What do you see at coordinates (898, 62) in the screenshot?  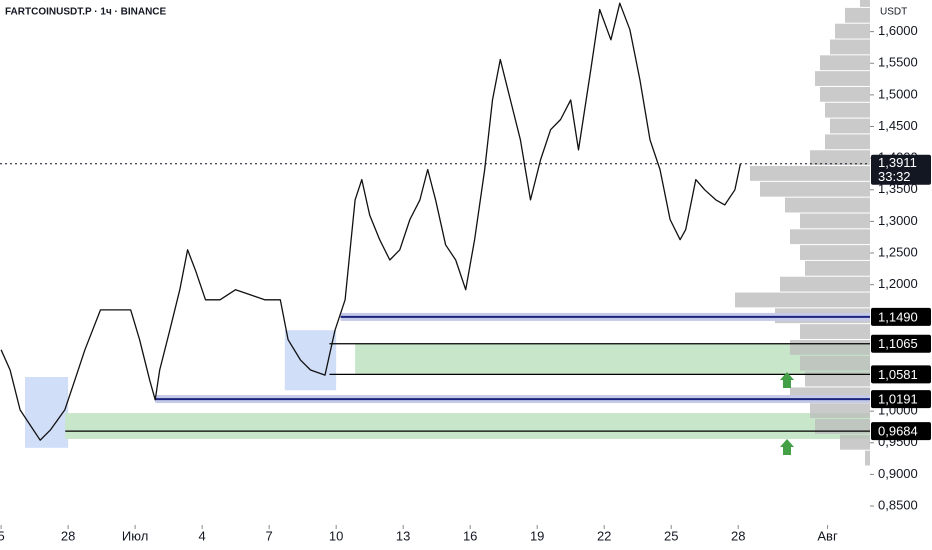 I see `y-tick-label: 1,5500` at bounding box center [898, 62].